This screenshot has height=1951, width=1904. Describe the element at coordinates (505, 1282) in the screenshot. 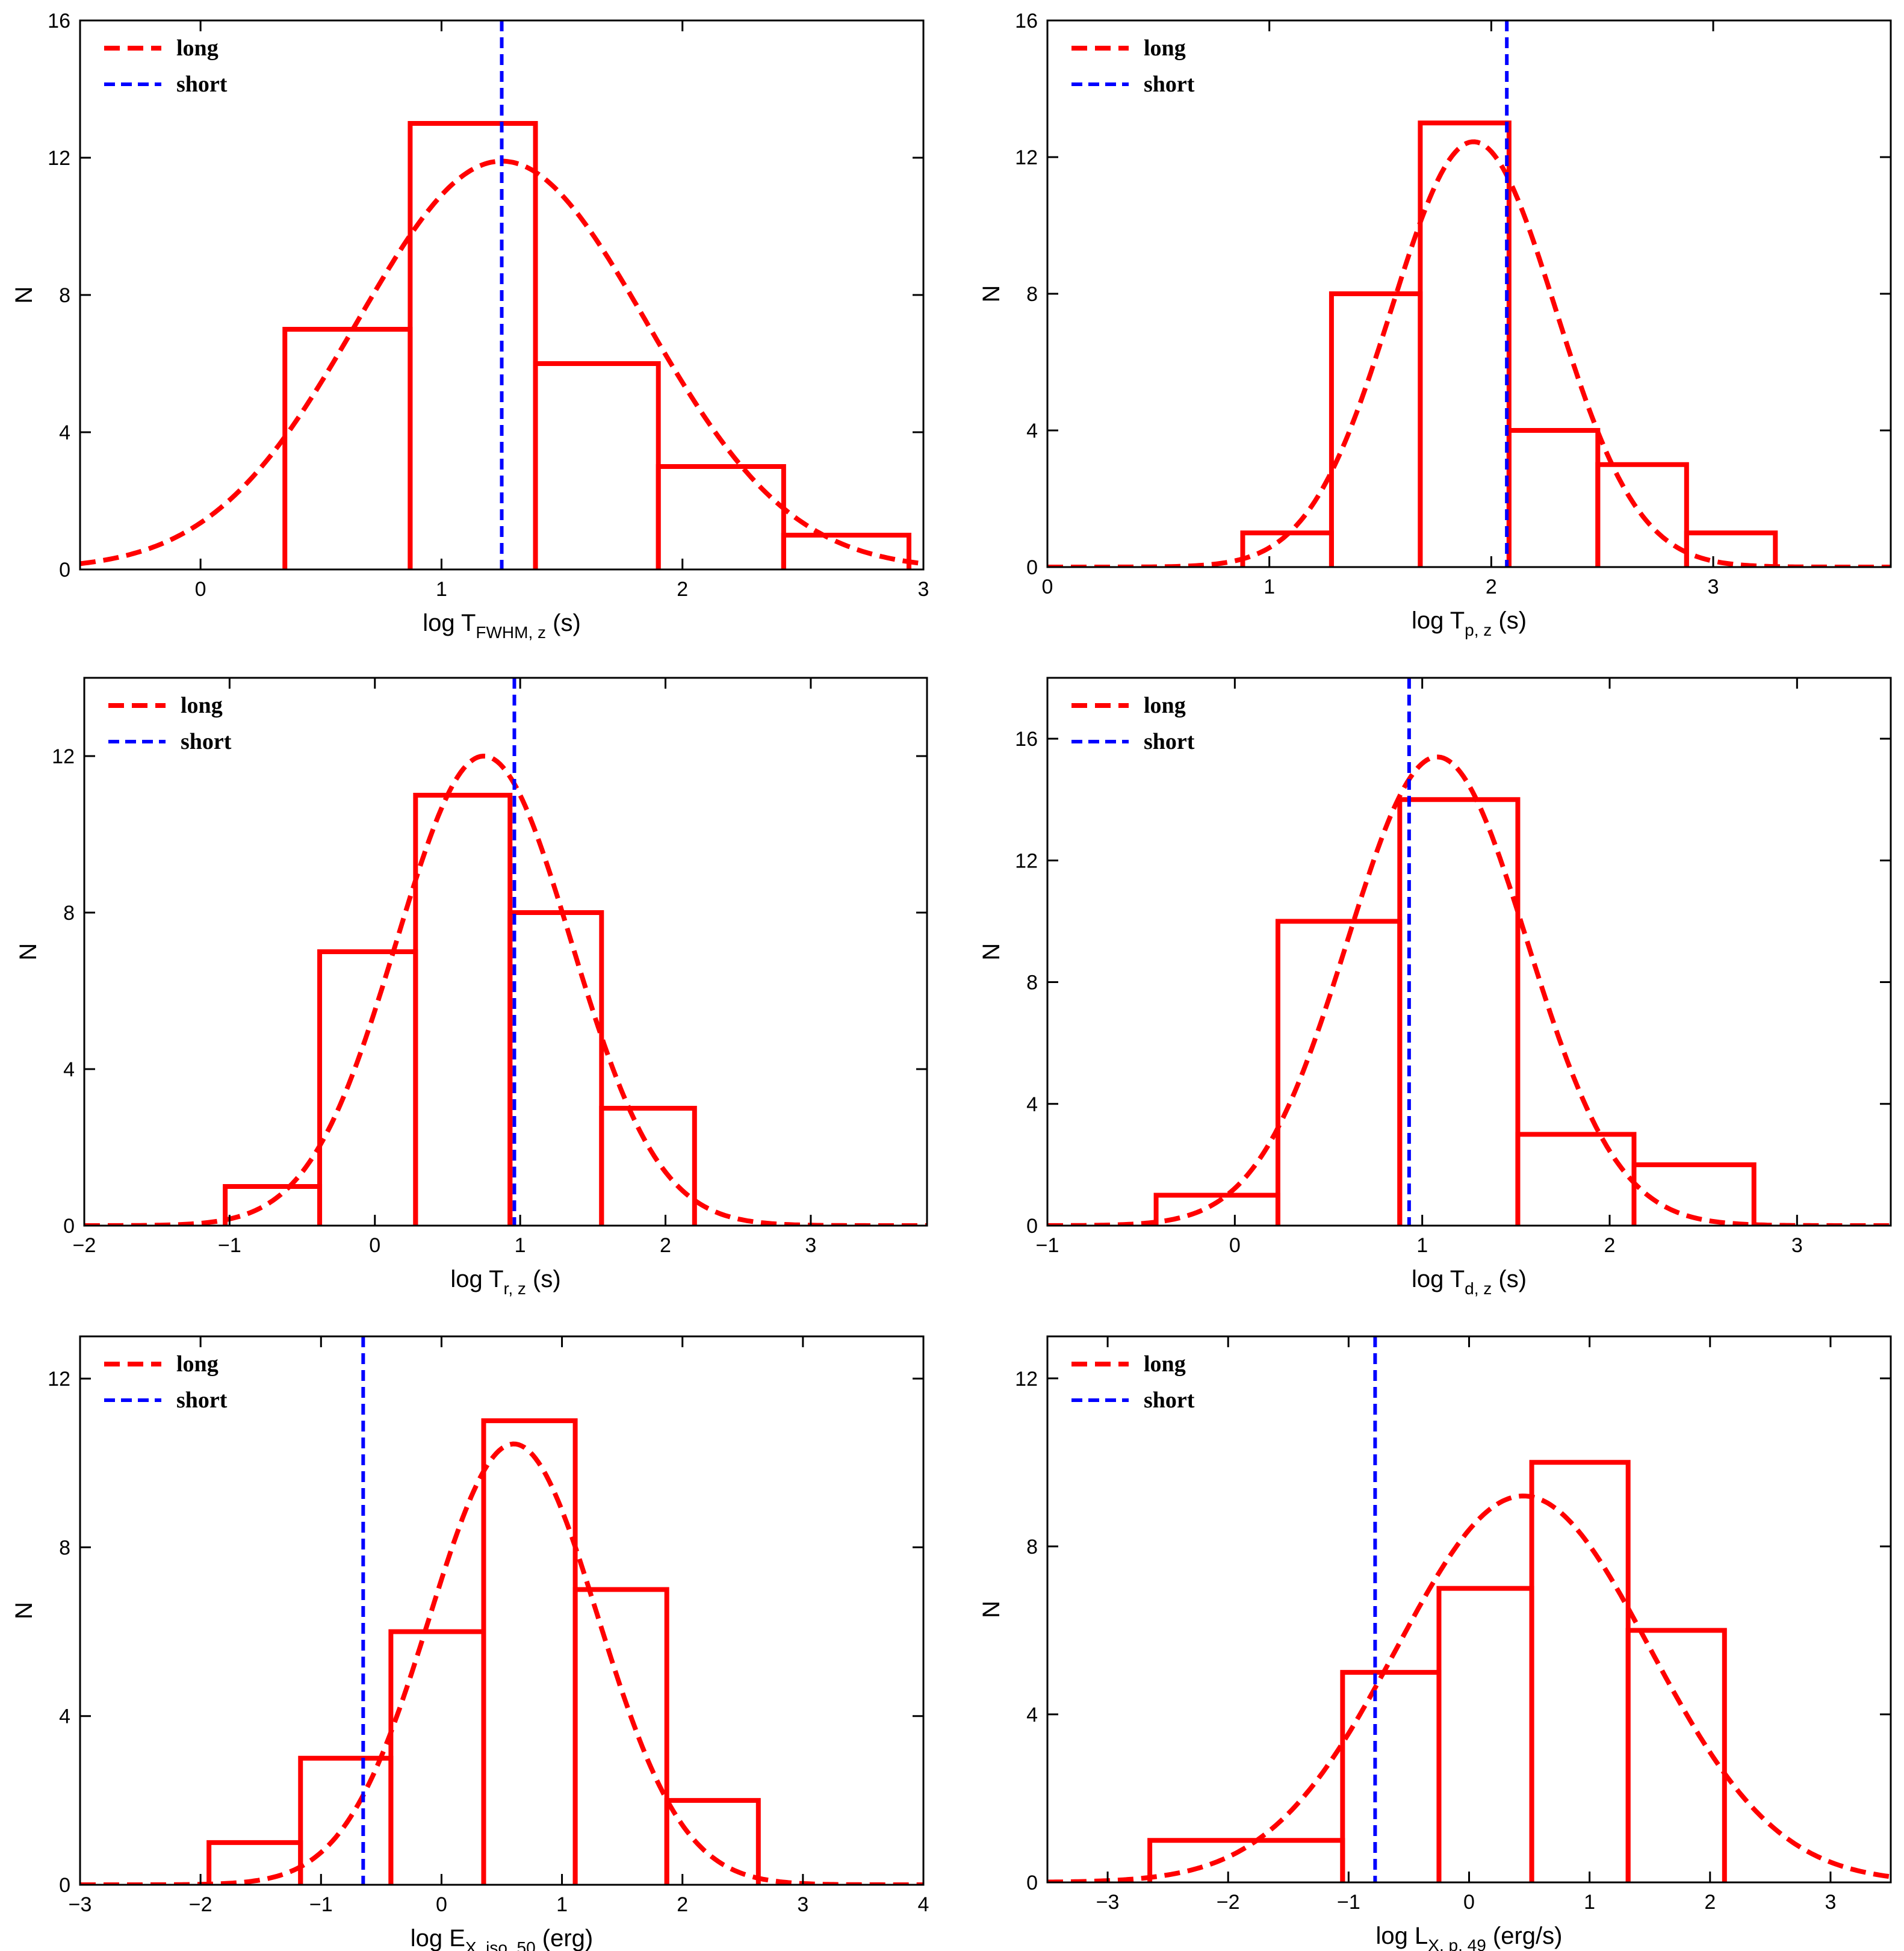

I see `x-axis-label: log Tr, z (s)` at that location.